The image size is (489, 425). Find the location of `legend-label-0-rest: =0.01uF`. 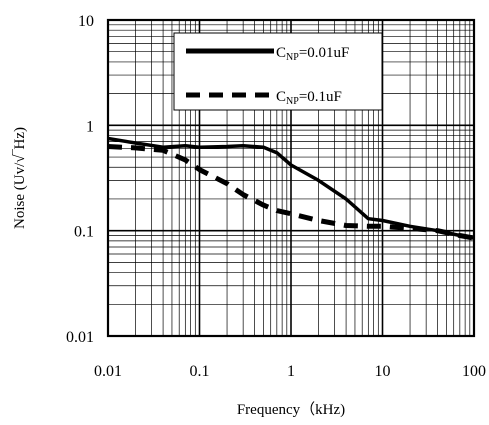

legend-label-0-rest: =0.01uF is located at coordinates (324, 53).